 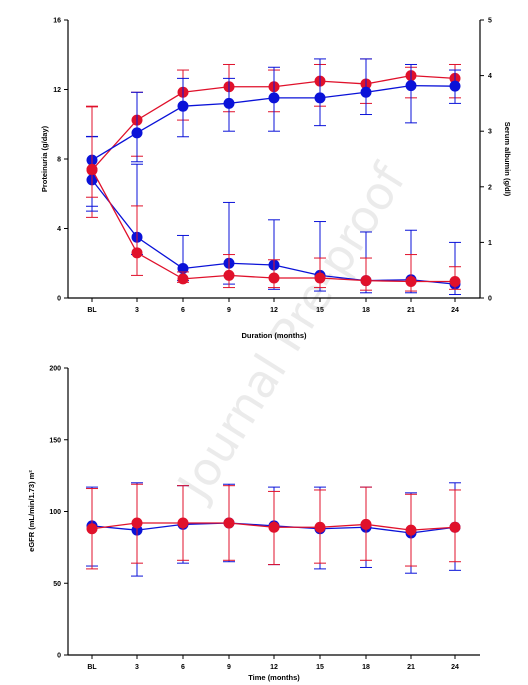 What do you see at coordinates (57, 21) in the screenshot?
I see `y-tick-label: 16` at bounding box center [57, 21].